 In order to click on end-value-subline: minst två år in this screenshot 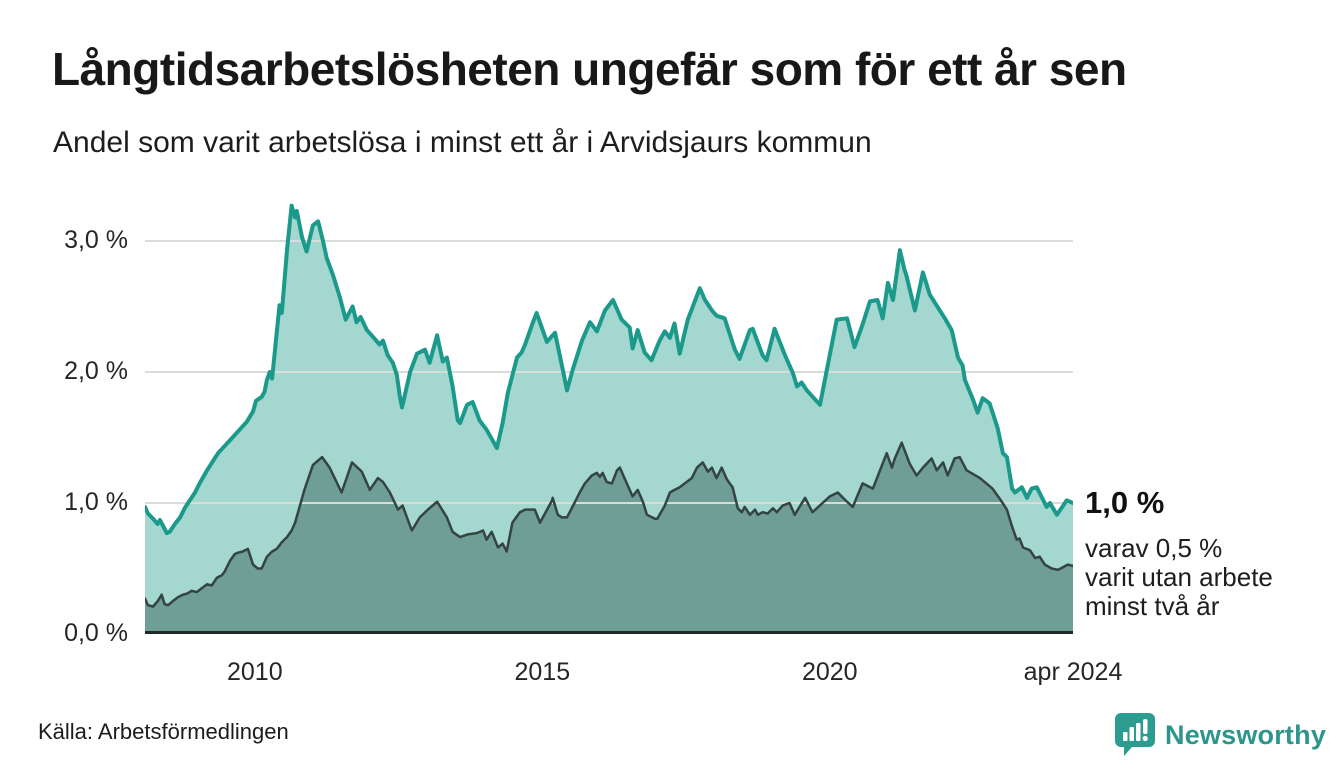, I will do `click(1152, 606)`.